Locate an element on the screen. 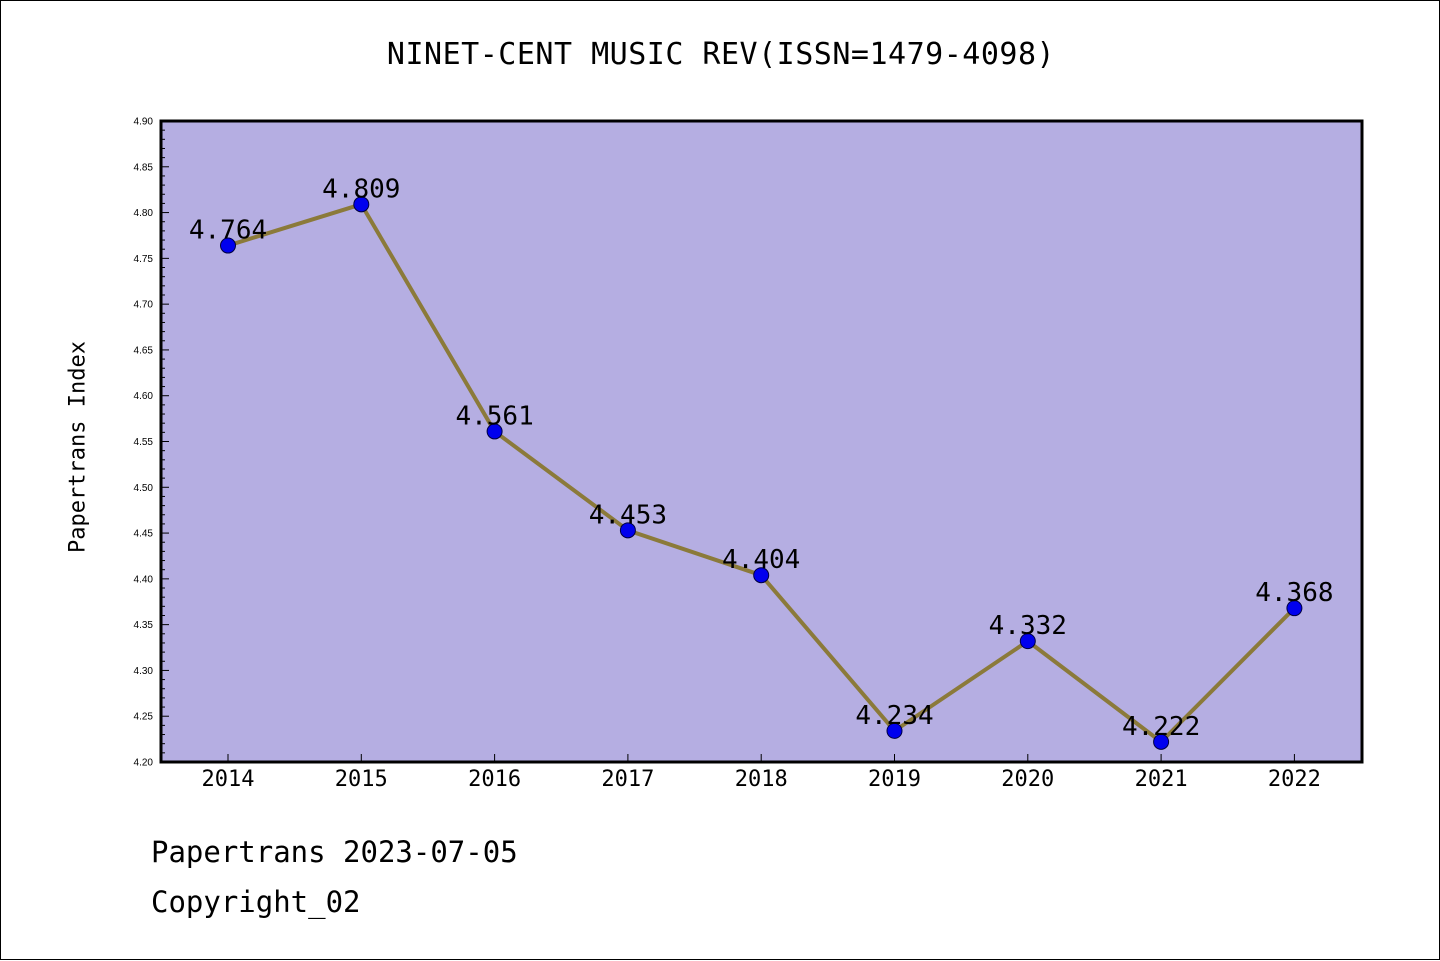 Image resolution: width=1440 pixels, height=961 pixels. y-tick-label: 4.70 is located at coordinates (144, 305).